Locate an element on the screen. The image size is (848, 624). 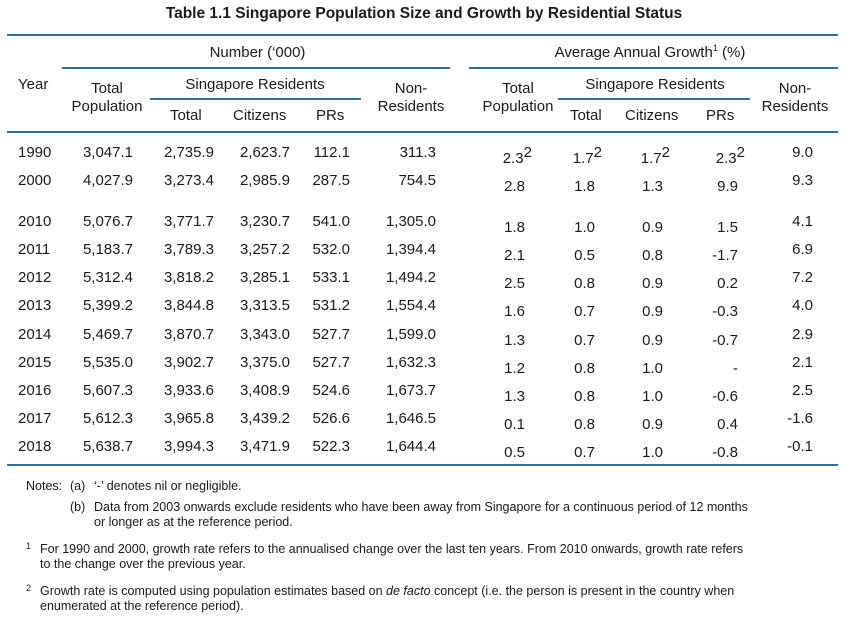
cell-total-population: 5,399.2 is located at coordinates (107, 305).